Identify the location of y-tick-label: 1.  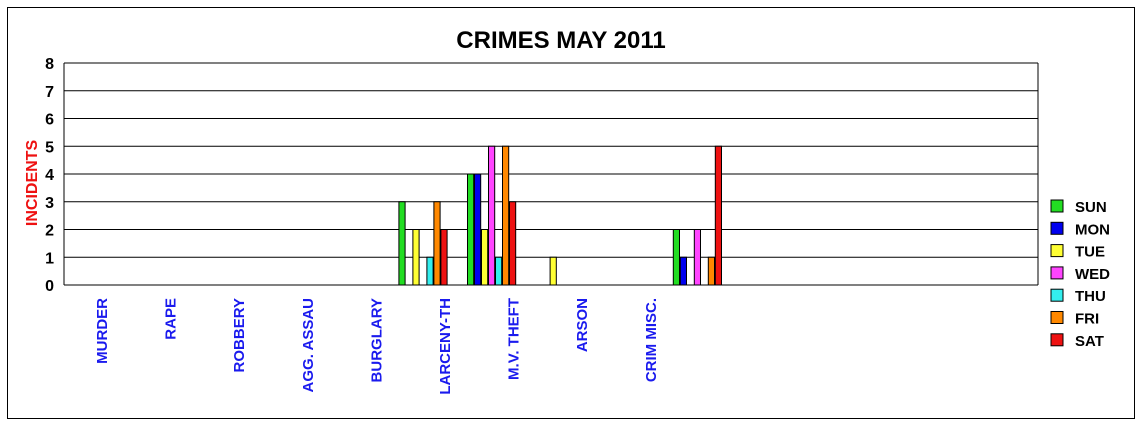
(49, 258).